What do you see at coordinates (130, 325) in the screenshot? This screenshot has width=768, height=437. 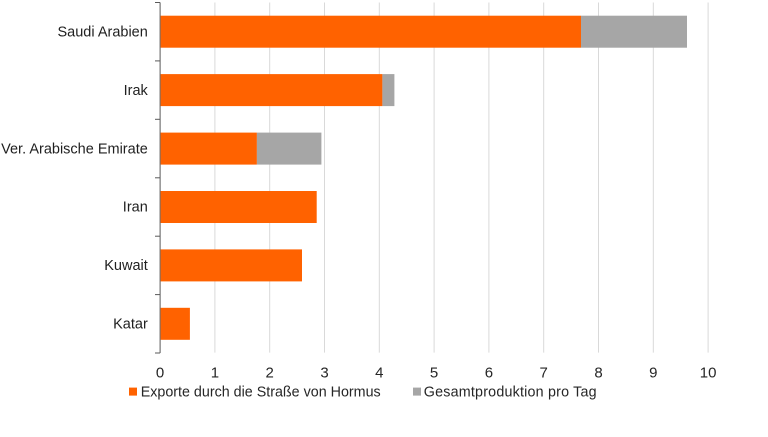 I see `svg-text: Katar` at bounding box center [130, 325].